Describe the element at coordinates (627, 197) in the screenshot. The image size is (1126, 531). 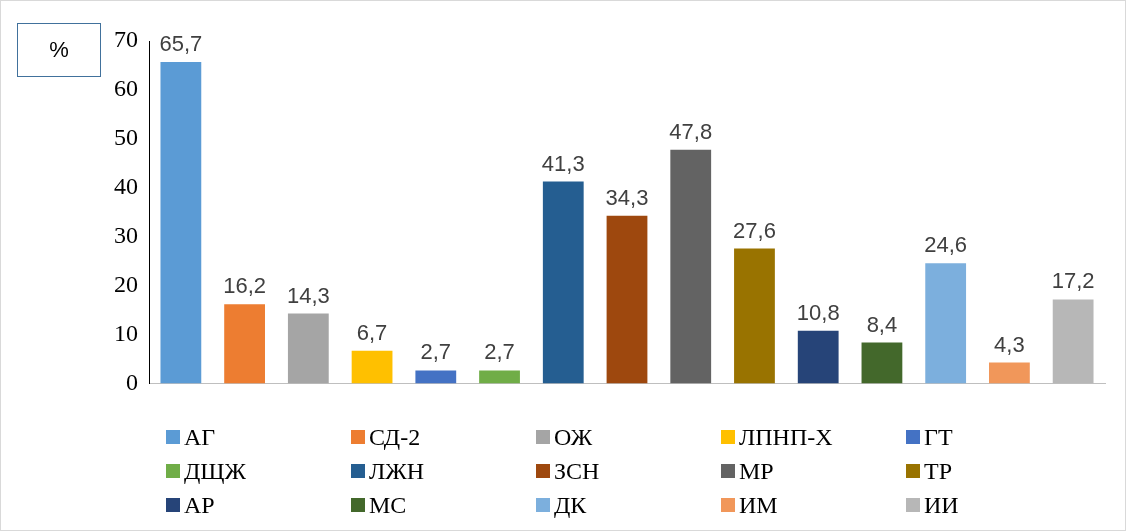
I see `data-label: 34,3` at that location.